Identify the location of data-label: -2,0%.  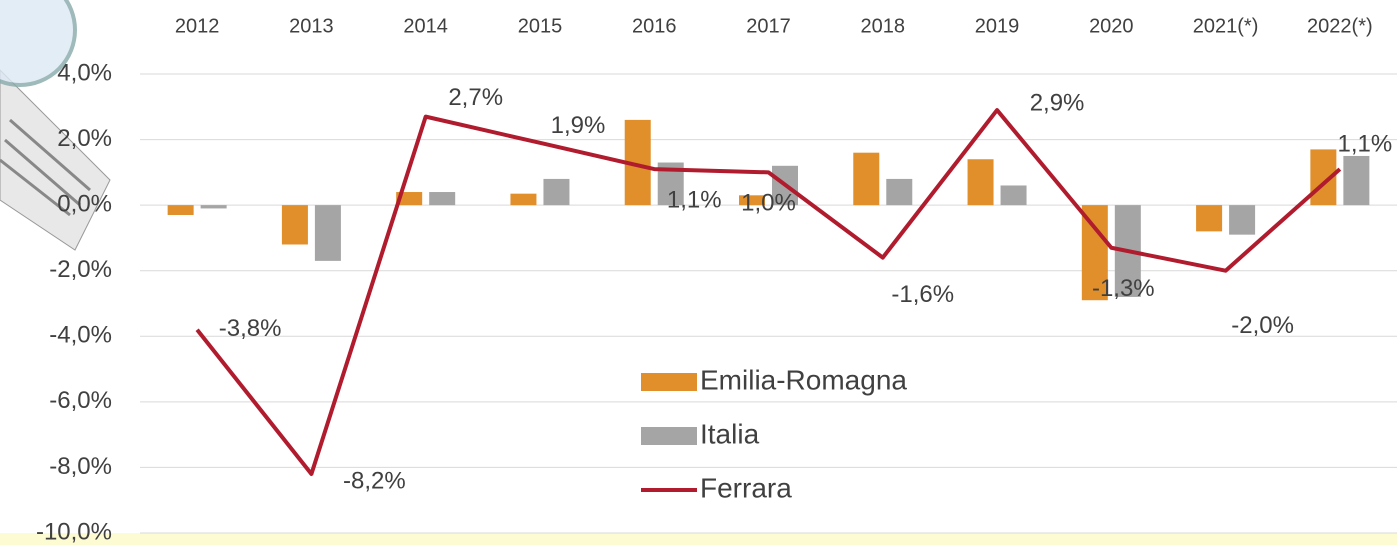
(1262, 325).